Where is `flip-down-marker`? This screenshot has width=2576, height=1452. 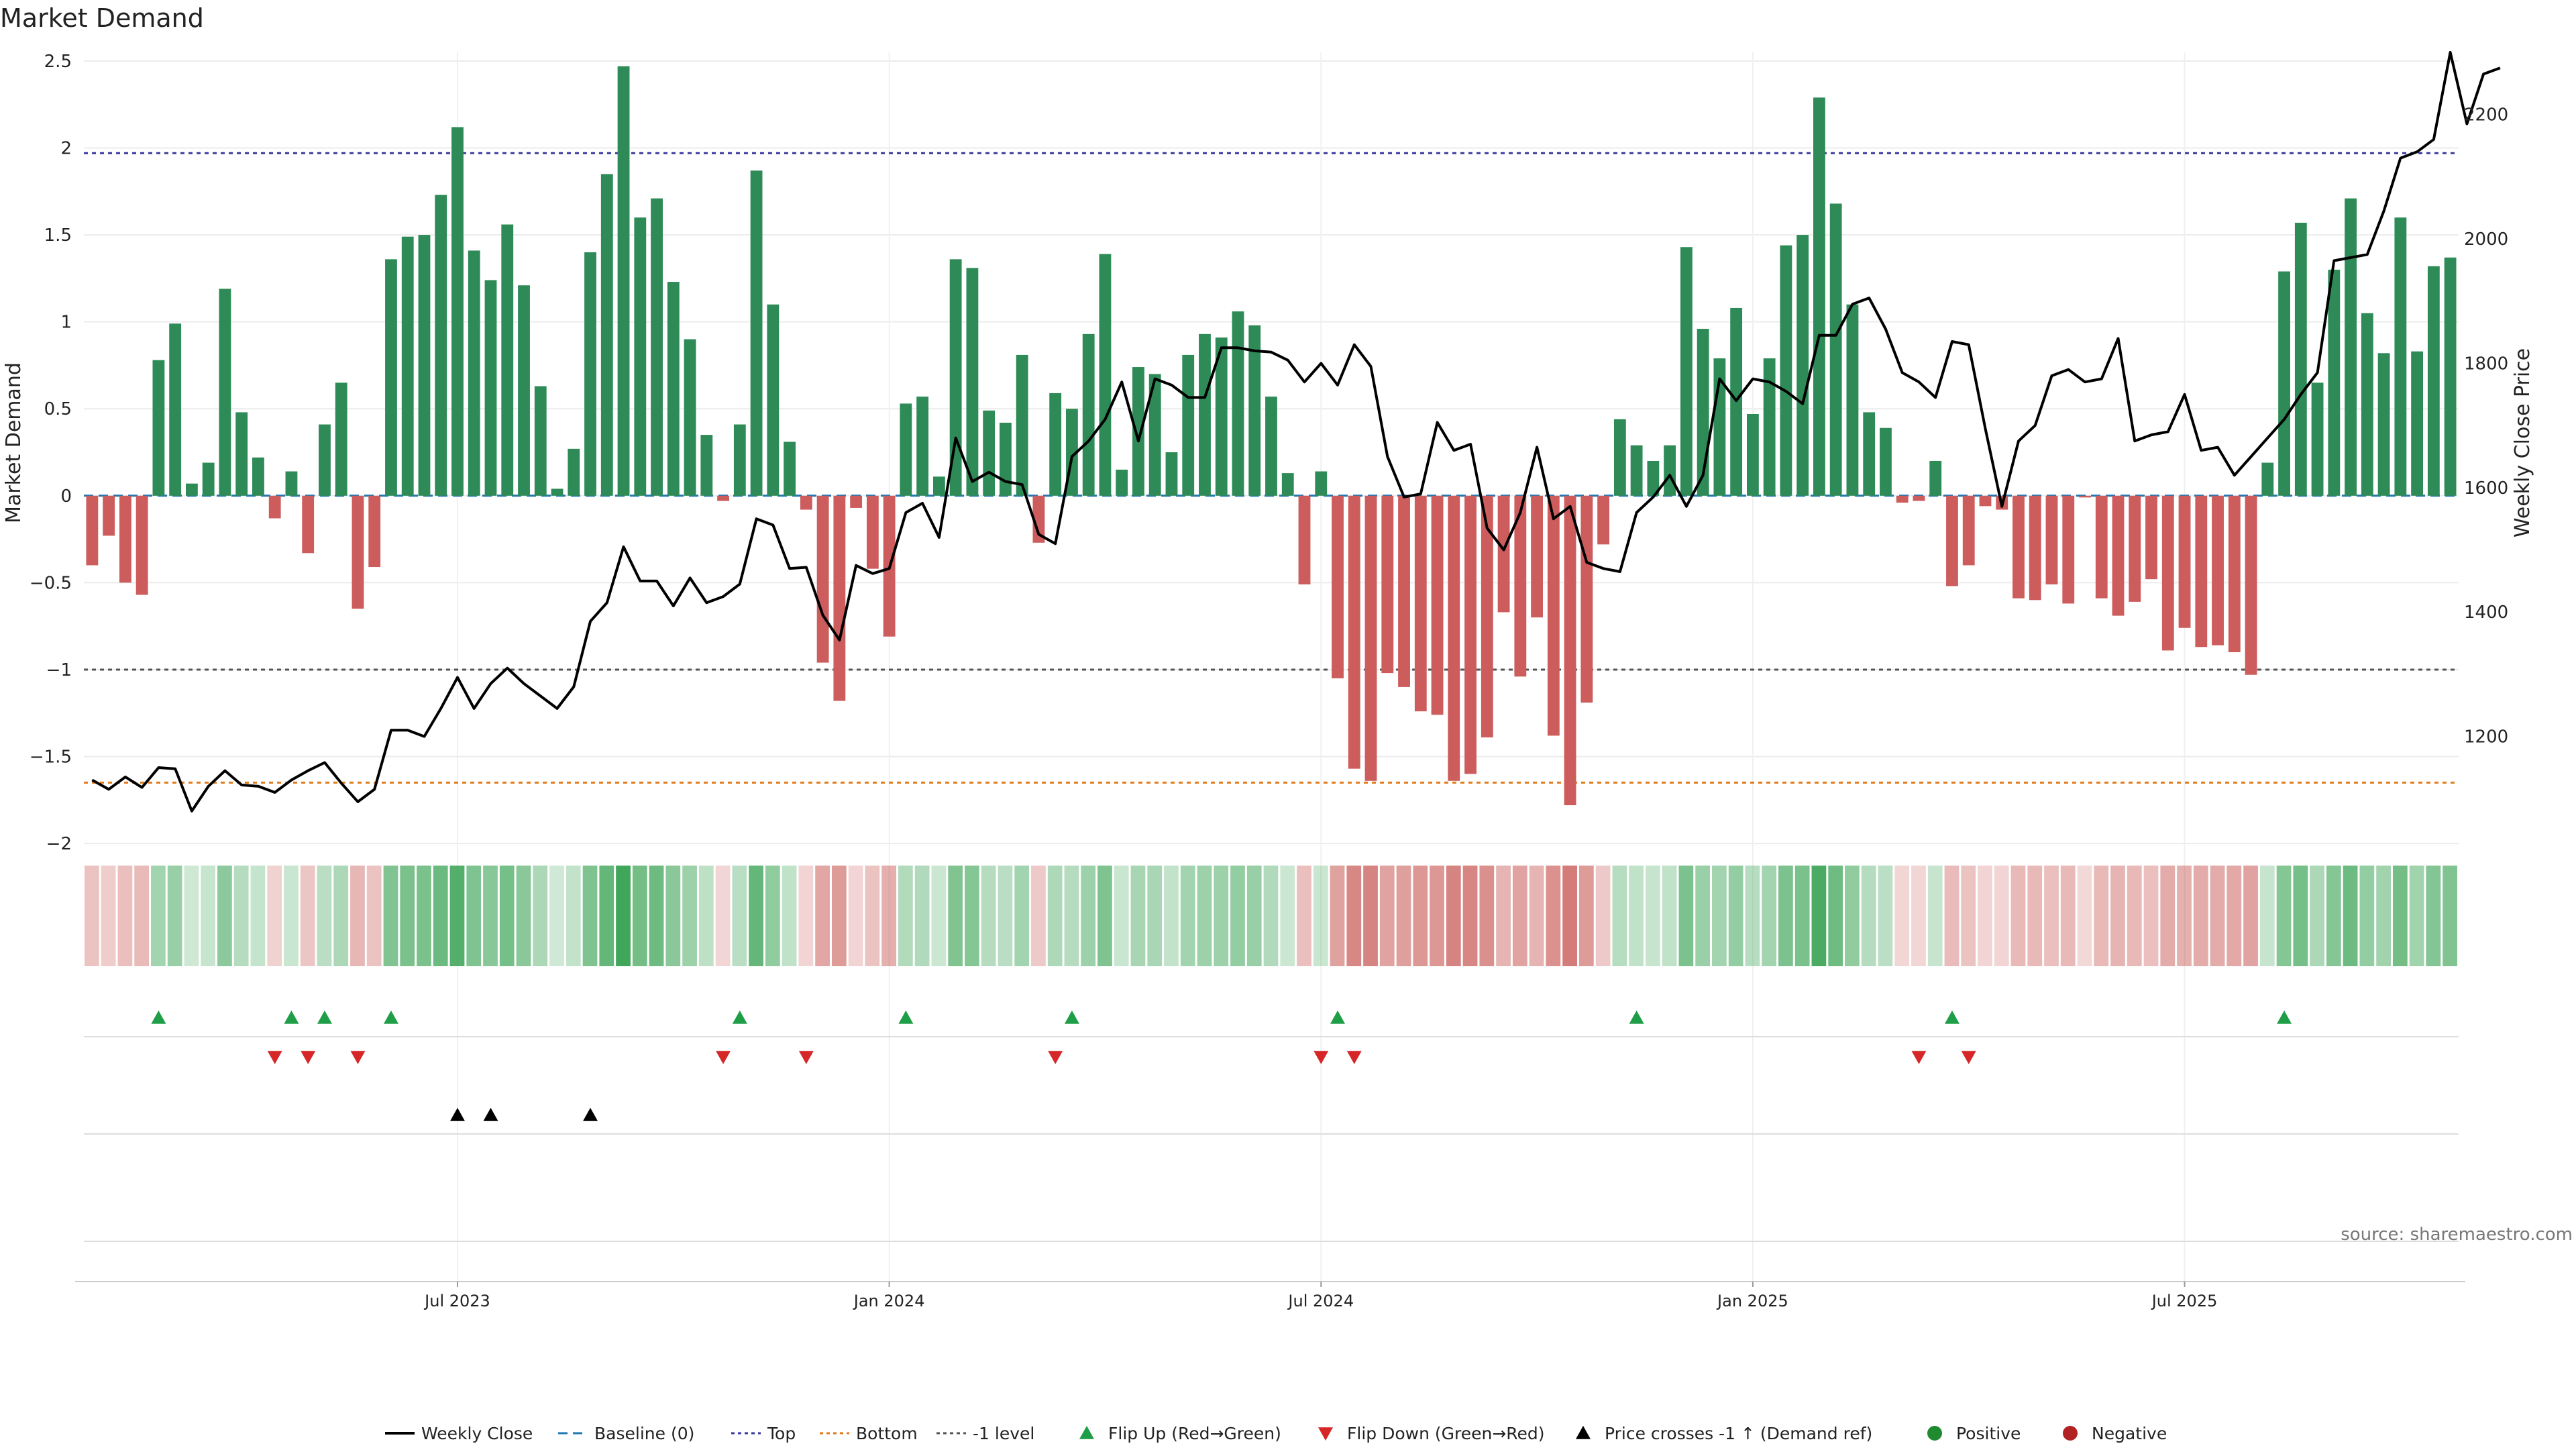
flip-down-marker is located at coordinates (1354, 1058).